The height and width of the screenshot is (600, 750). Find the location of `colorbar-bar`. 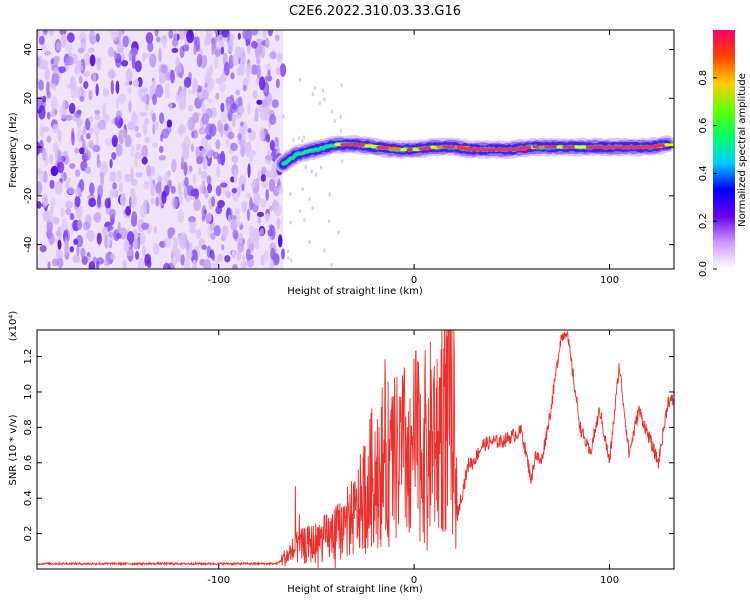

colorbar-bar is located at coordinates (724, 149).